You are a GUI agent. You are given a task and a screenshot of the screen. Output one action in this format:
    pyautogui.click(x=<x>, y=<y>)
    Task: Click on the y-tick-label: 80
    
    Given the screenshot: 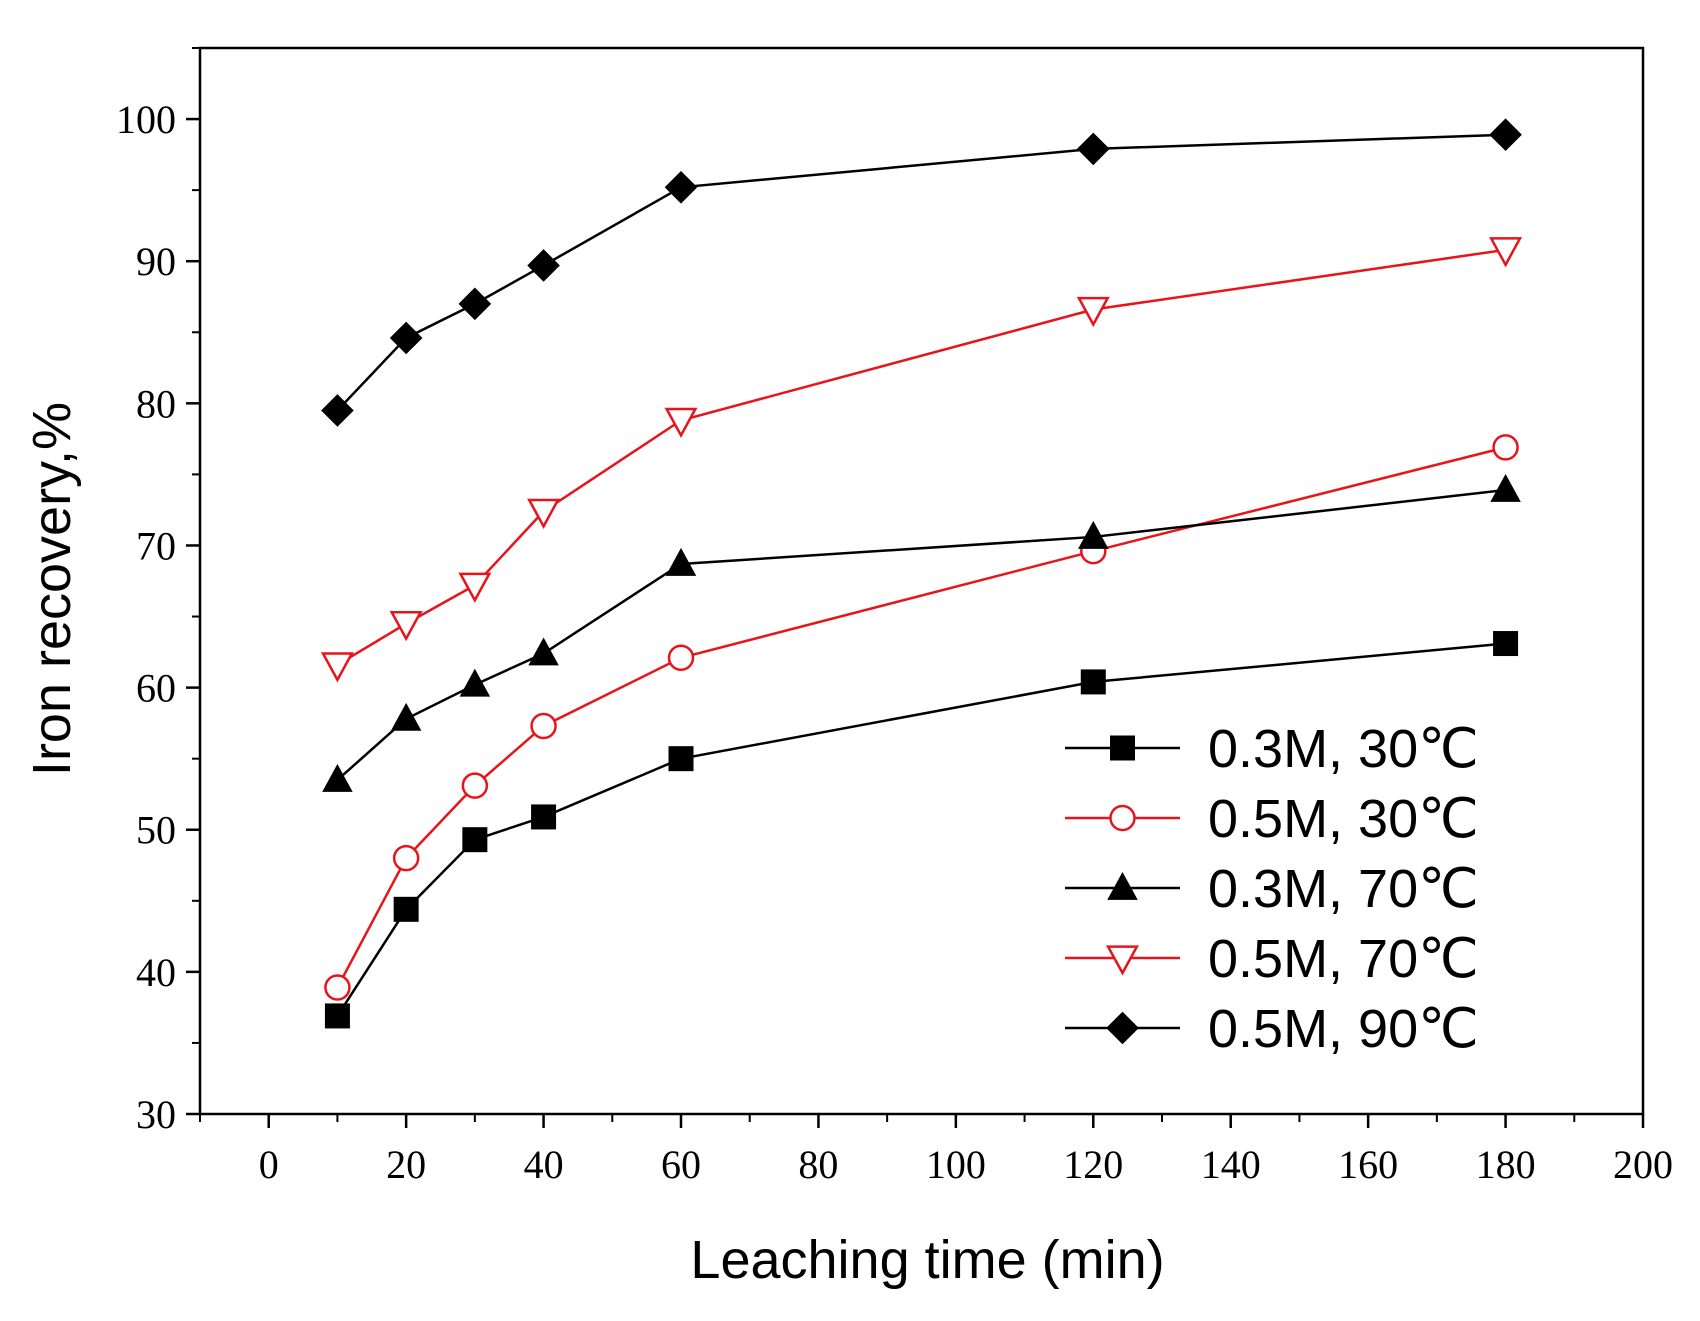 What is the action you would take?
    pyautogui.click(x=156, y=403)
    